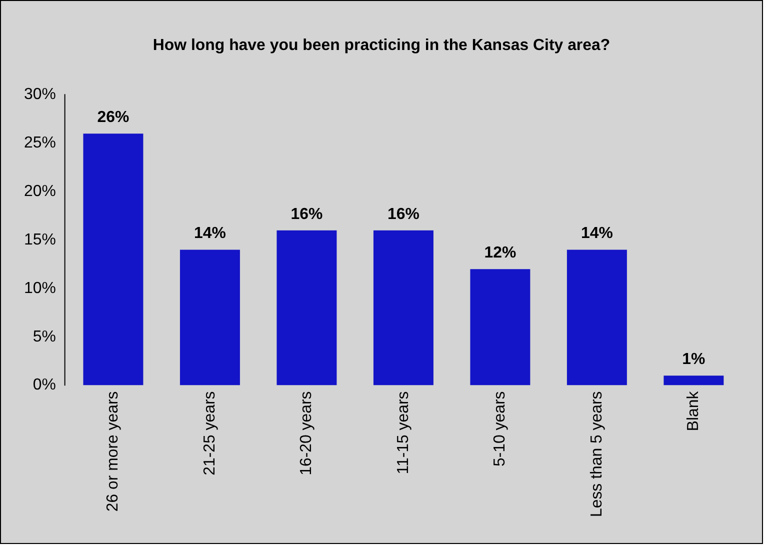 Image resolution: width=765 pixels, height=546 pixels. What do you see at coordinates (40, 143) in the screenshot?
I see `y-tick-label: 25%` at bounding box center [40, 143].